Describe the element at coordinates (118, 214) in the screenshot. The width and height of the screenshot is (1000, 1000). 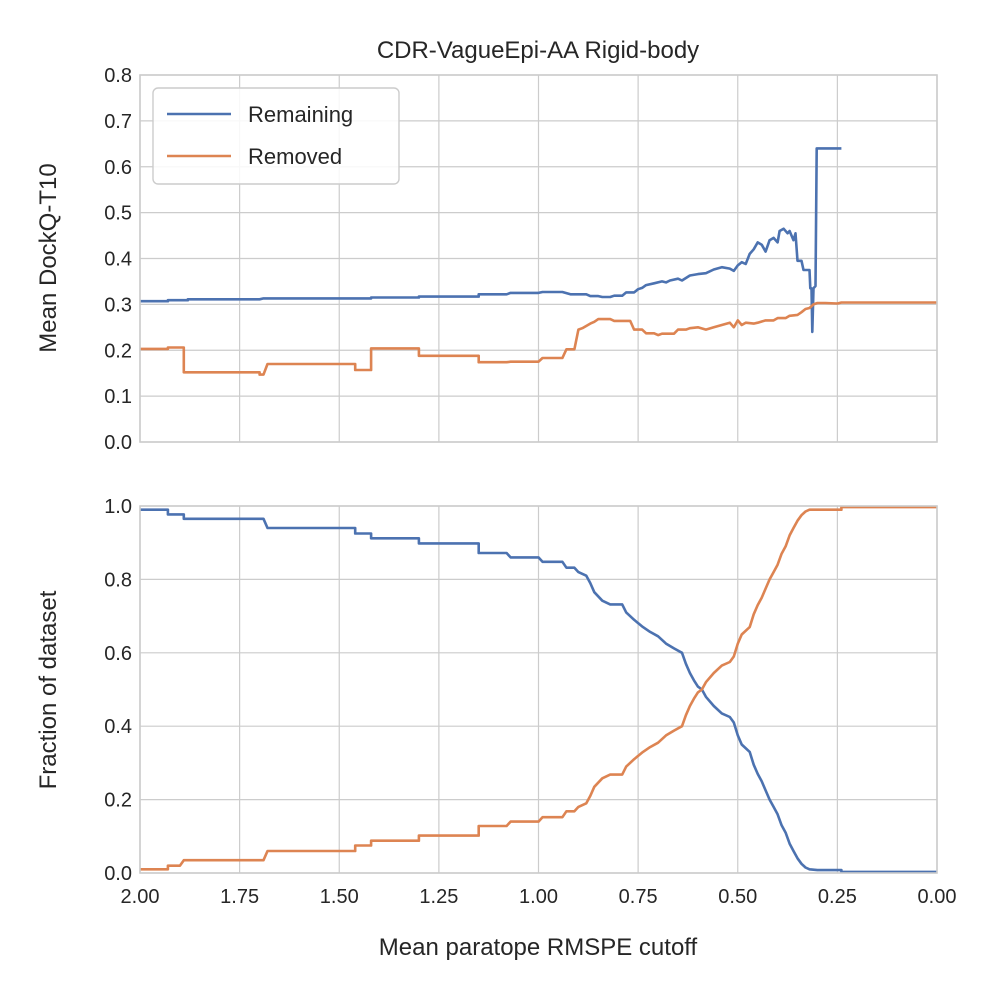
I see `top-y-tick-label: 0.5` at that location.